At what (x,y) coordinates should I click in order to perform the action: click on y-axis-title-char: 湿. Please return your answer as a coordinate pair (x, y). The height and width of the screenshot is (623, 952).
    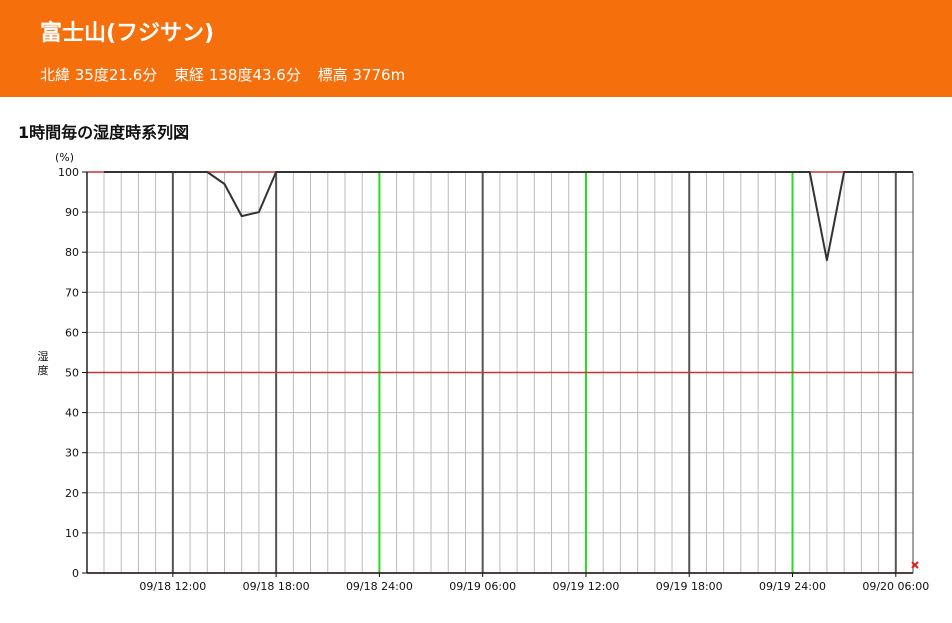
    Looking at the image, I should click on (43, 356).